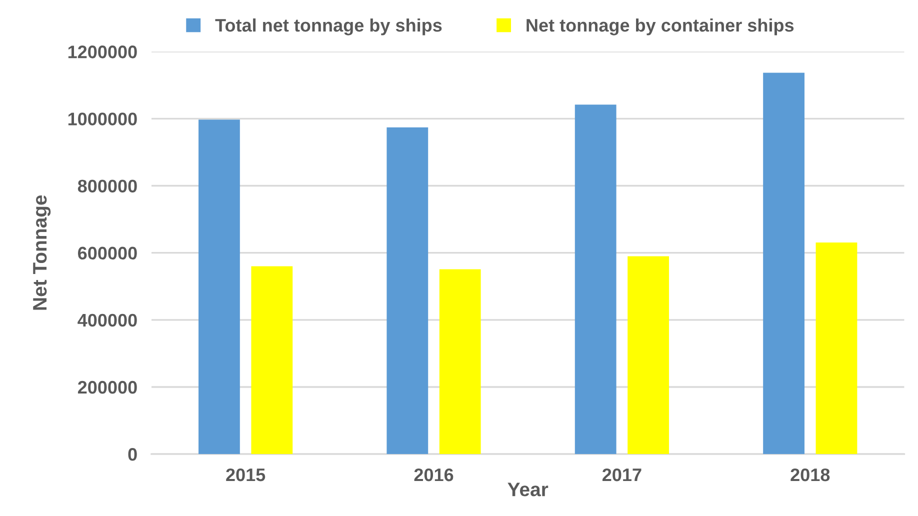  What do you see at coordinates (132, 454) in the screenshot?
I see `y-tick-label: 0` at bounding box center [132, 454].